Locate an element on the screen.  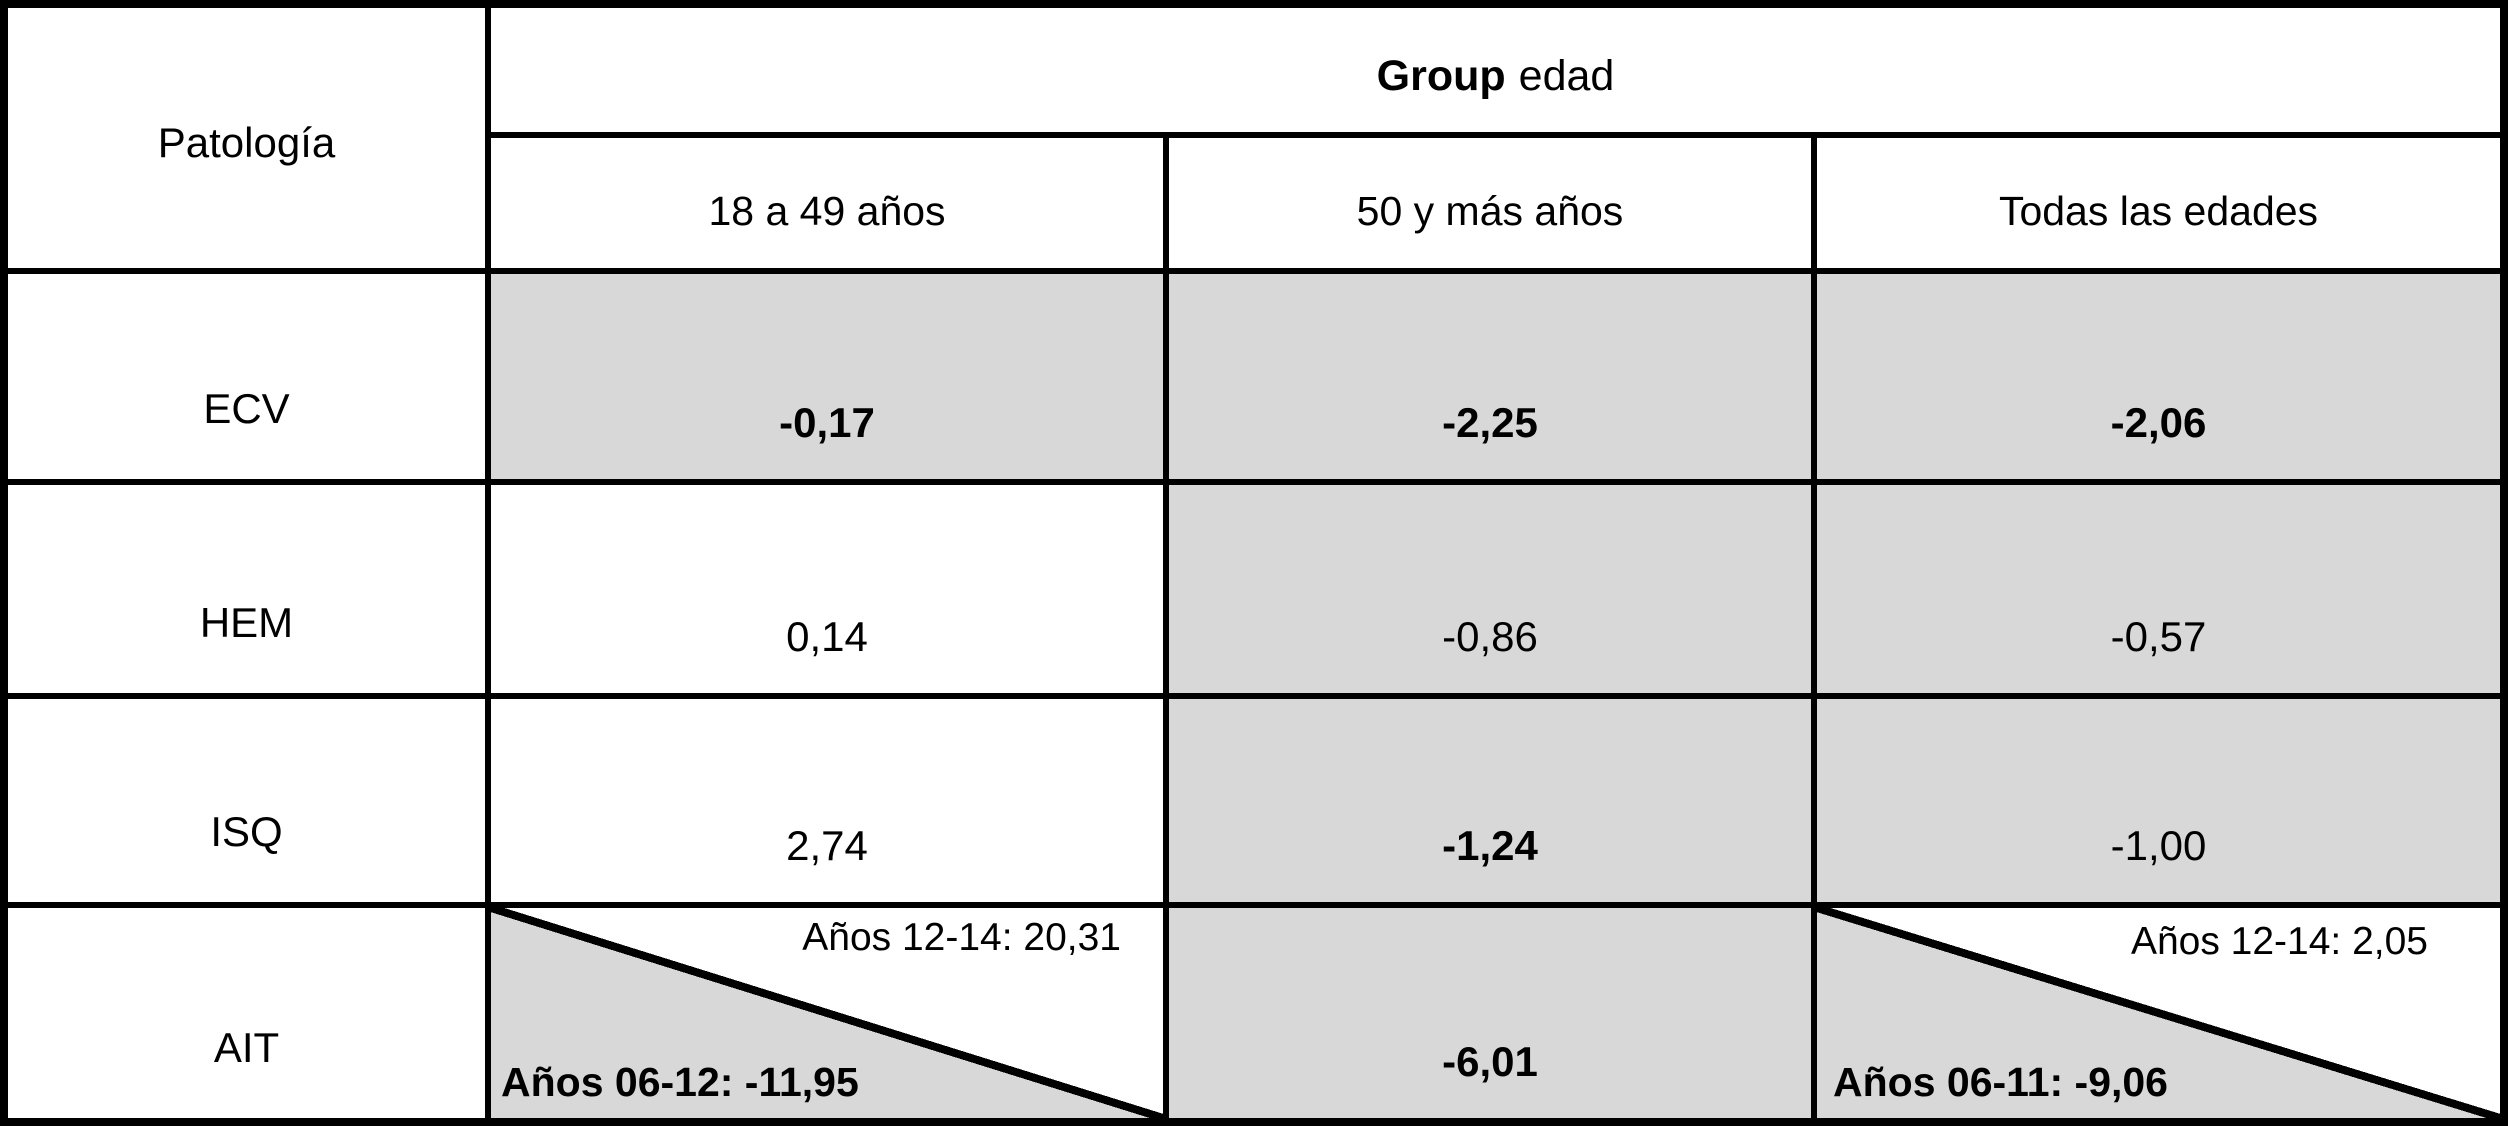
value-cell-hem-50-plus: -0,86 is located at coordinates (1490, 589).